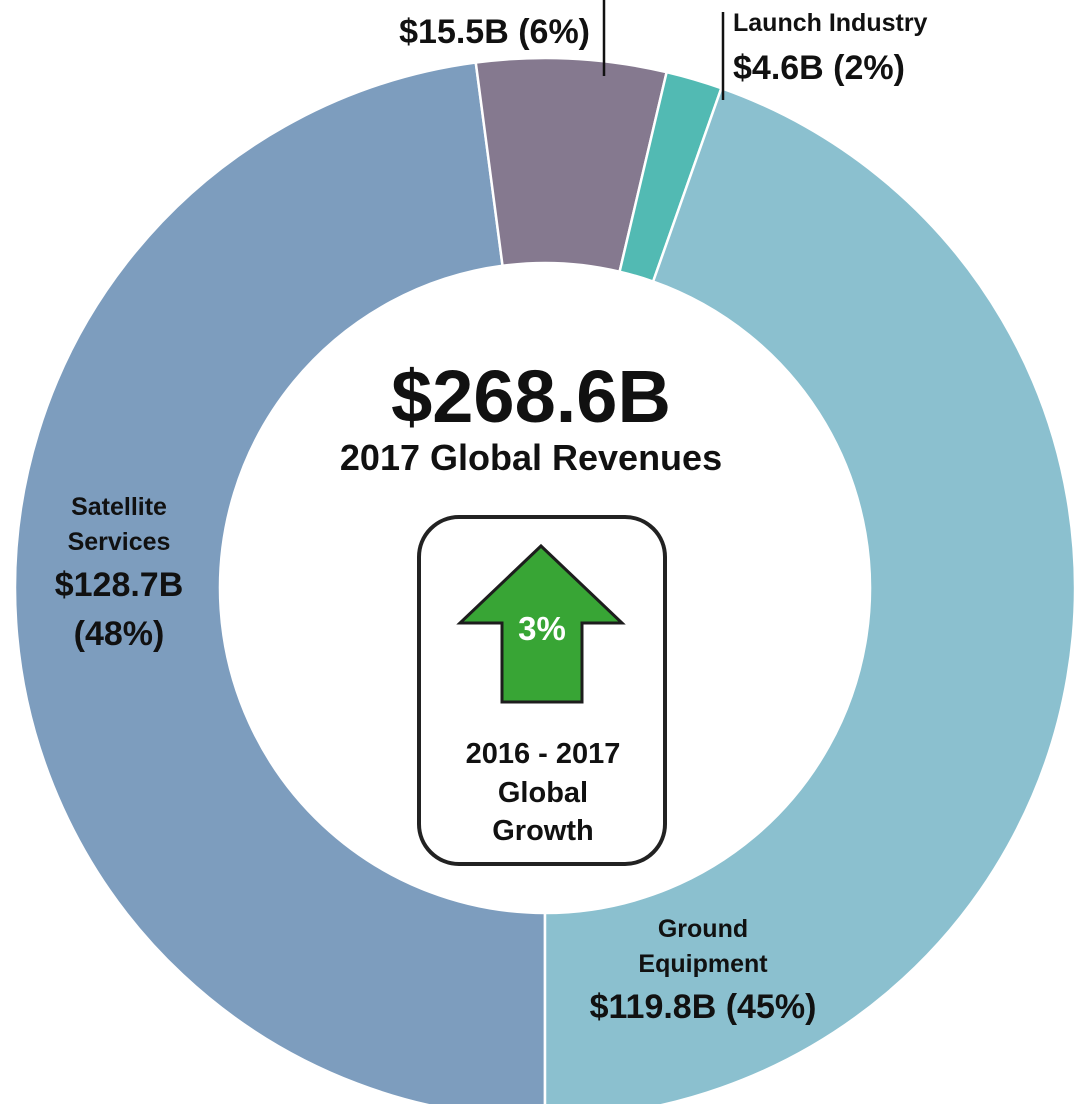 This screenshot has width=1091, height=1104. What do you see at coordinates (119, 542) in the screenshot?
I see `slice-name-line: Services` at bounding box center [119, 542].